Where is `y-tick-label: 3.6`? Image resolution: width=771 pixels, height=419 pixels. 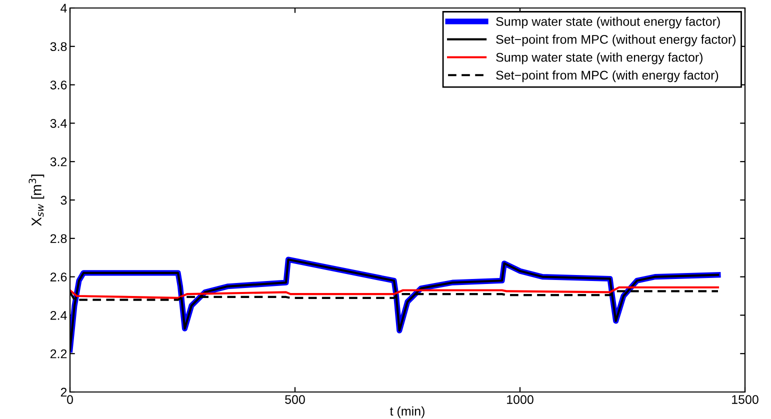 y-tick-label: 3.6 is located at coordinates (58, 85).